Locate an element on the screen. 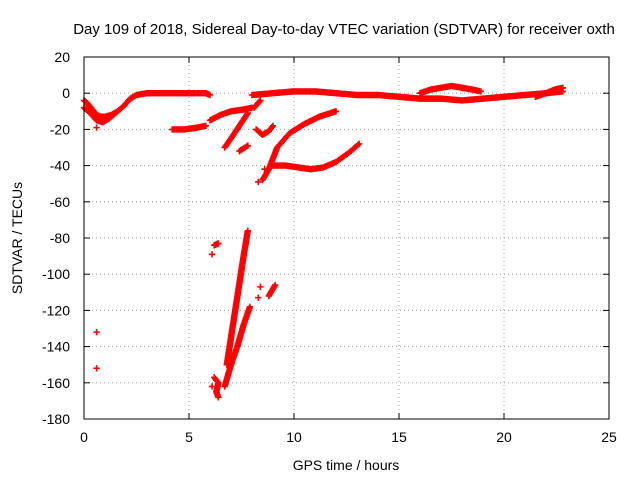 This screenshot has width=640, height=480. x-tick-label: 25 is located at coordinates (609, 437).